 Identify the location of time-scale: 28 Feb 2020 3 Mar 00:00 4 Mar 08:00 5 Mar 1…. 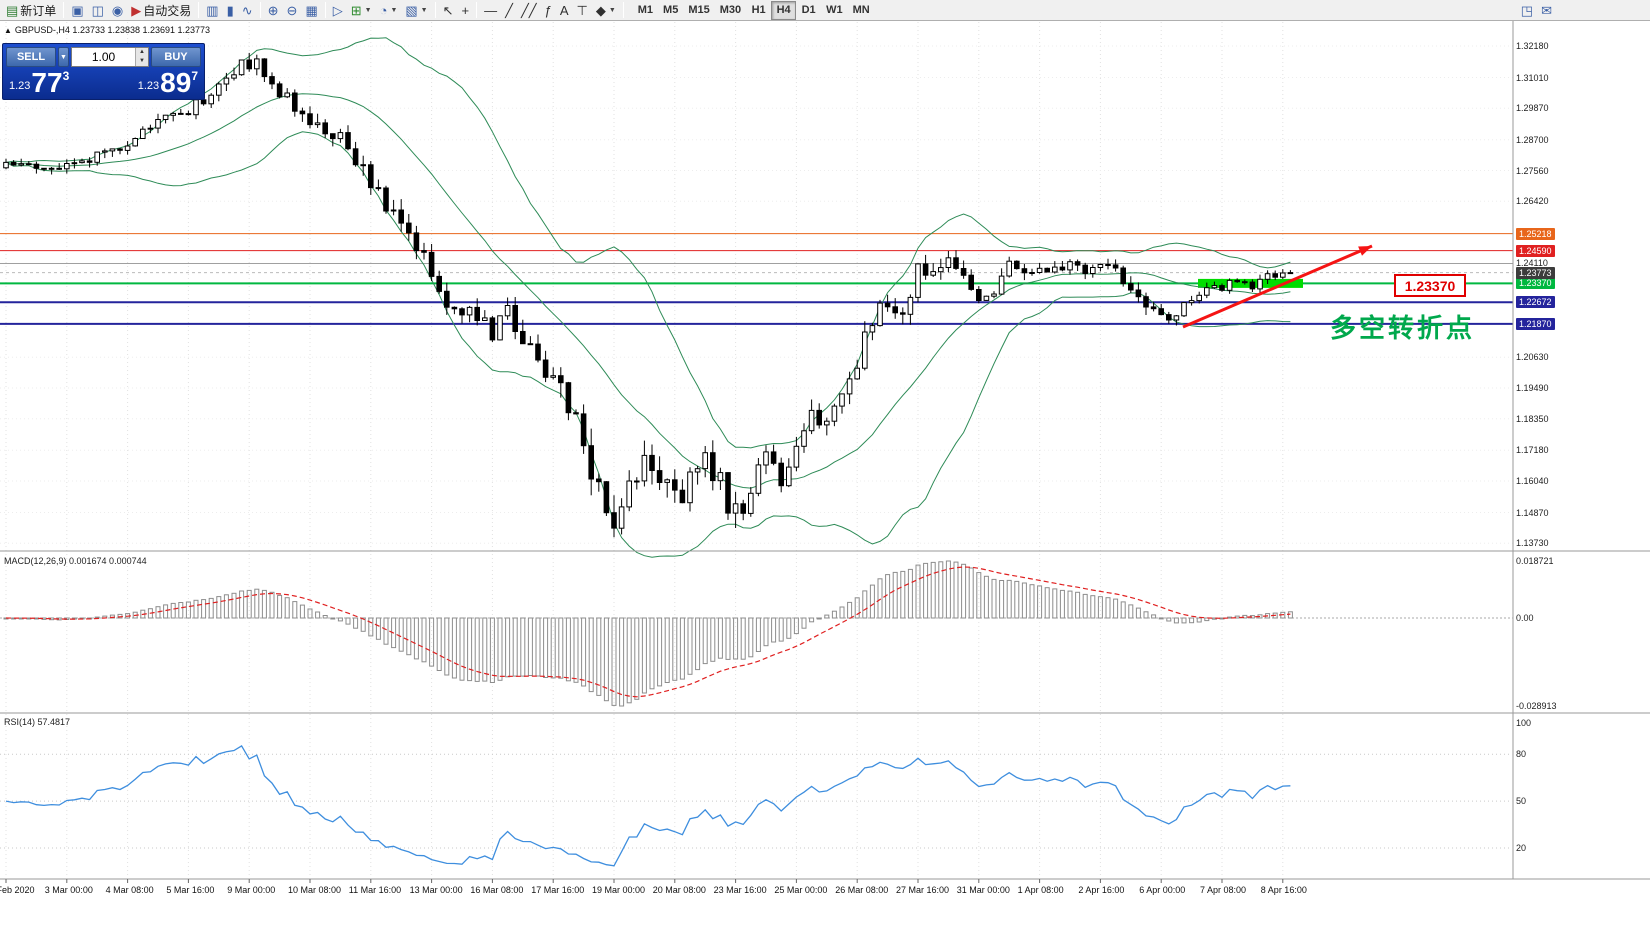
(825, 890).